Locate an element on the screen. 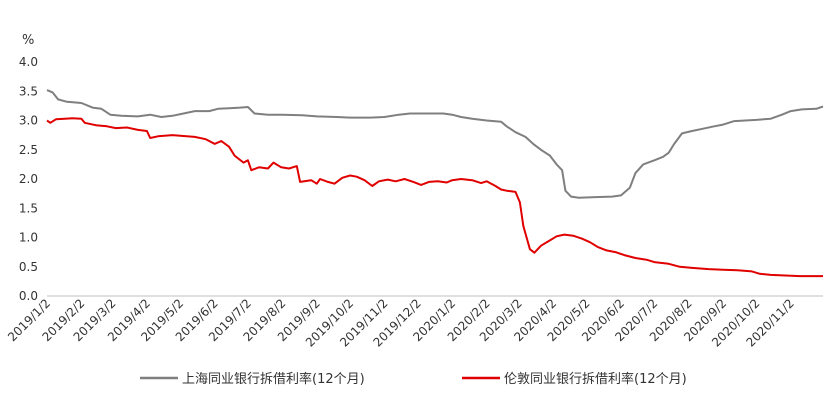 Image resolution: width=833 pixels, height=417 pixels. y-tick-label: 1.0 is located at coordinates (28, 238).